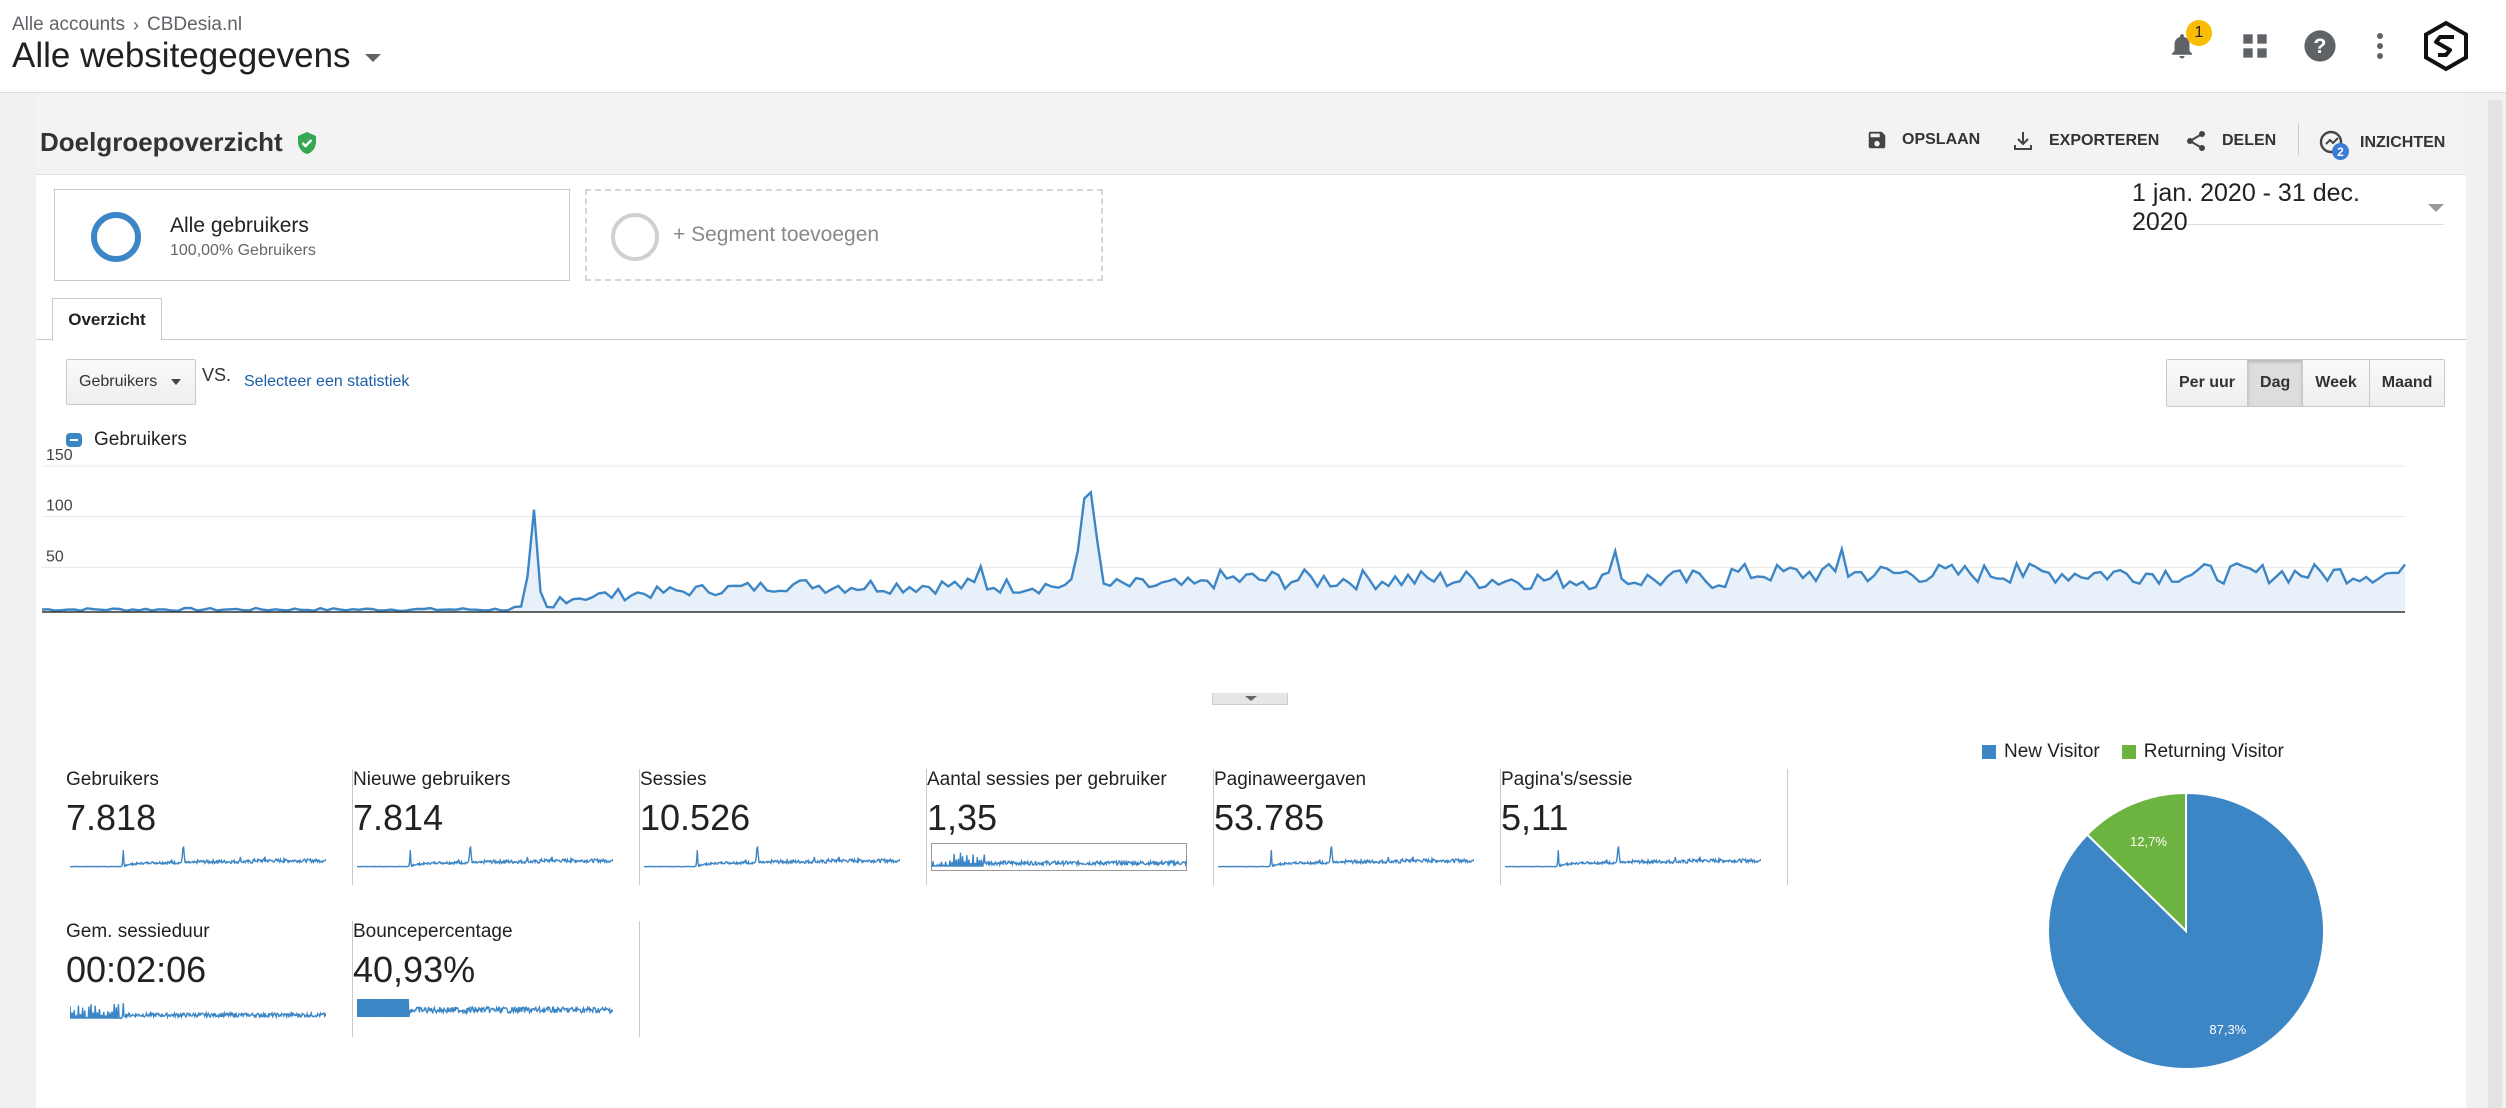 Image resolution: width=2506 pixels, height=1108 pixels. Describe the element at coordinates (2403, 142) in the screenshot. I see `insights-label: INZICHTEN` at that location.